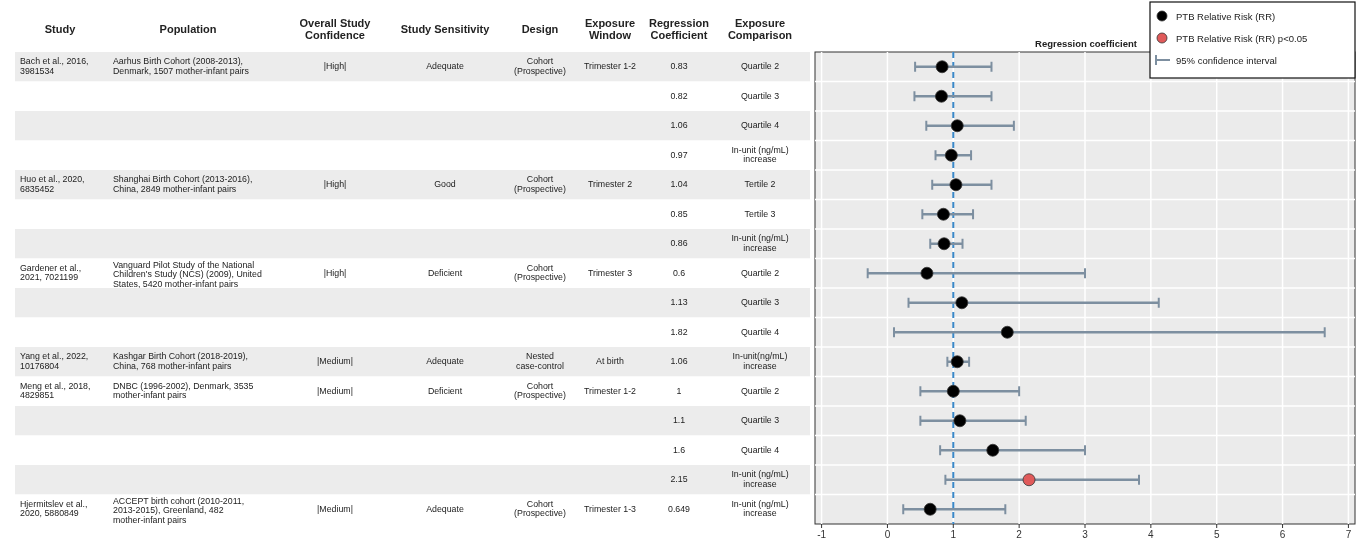  Describe the element at coordinates (1019, 534) in the screenshot. I see `x-tick-label: 2` at that location.